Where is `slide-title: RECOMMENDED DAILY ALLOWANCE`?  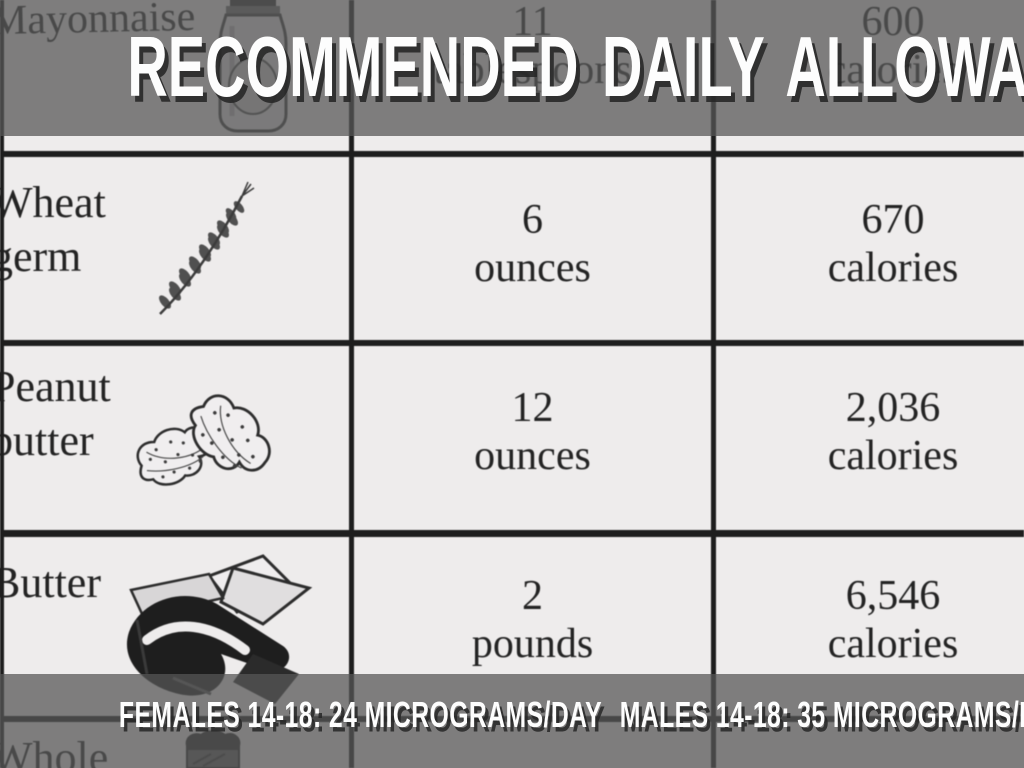 slide-title: RECOMMENDED DAILY ALLOWANCE is located at coordinates (575, 67).